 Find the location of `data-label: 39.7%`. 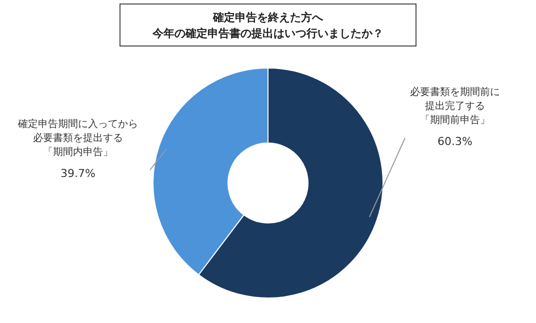

data-label: 39.7% is located at coordinates (78, 173).